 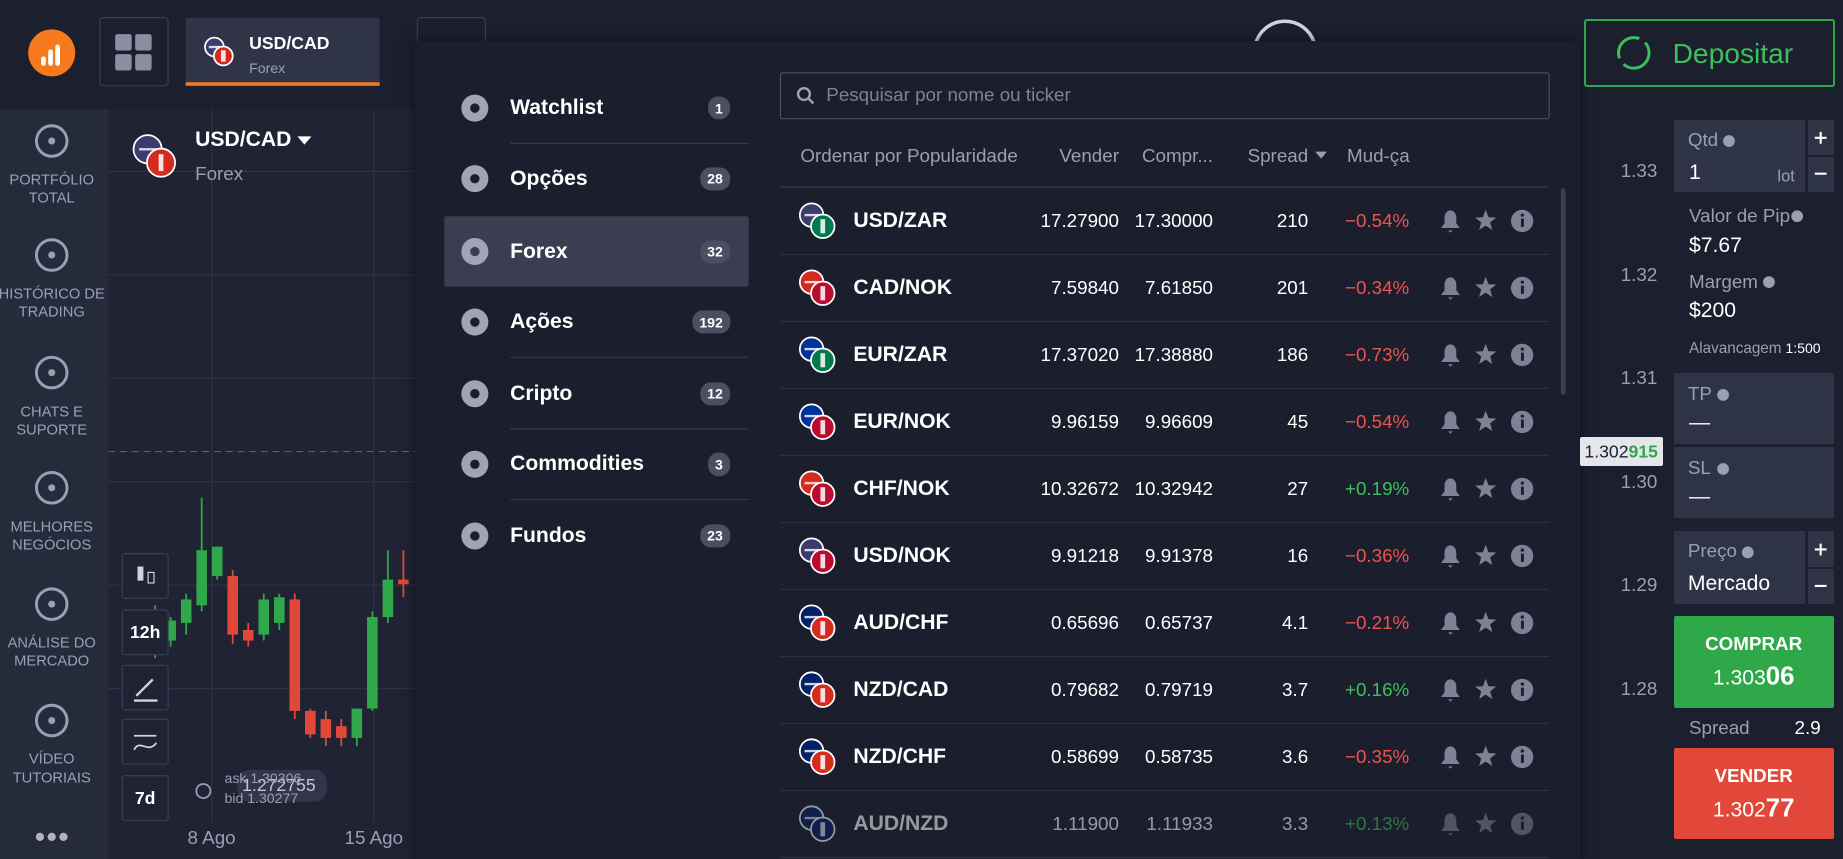 I want to click on deposit-button, so click(x=1709, y=52).